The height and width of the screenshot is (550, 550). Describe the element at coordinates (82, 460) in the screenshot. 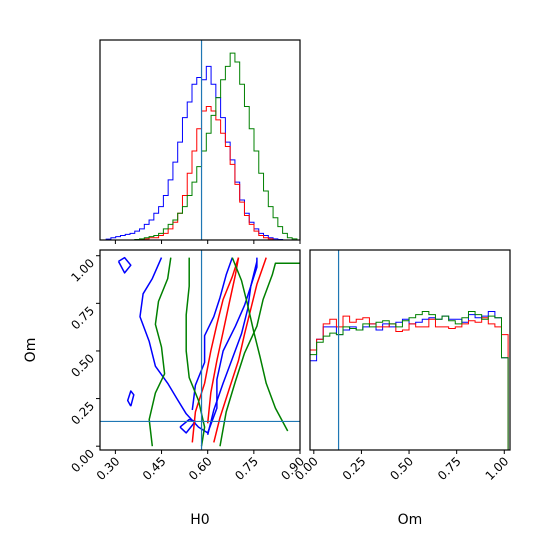

I see `tick-label-om-y-0: 0.00` at that location.